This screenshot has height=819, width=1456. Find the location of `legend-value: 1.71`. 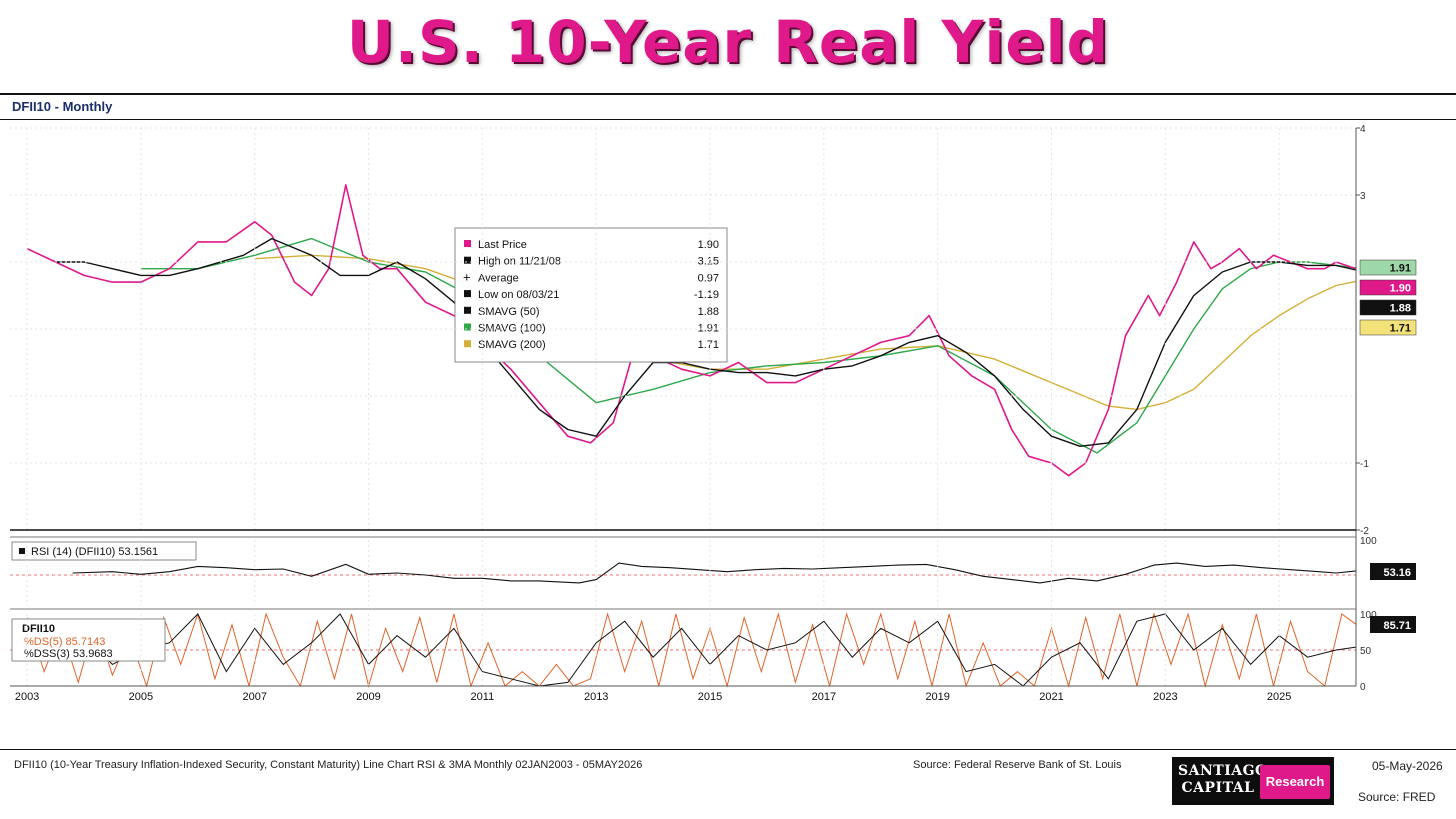

legend-value: 1.71 is located at coordinates (708, 345).